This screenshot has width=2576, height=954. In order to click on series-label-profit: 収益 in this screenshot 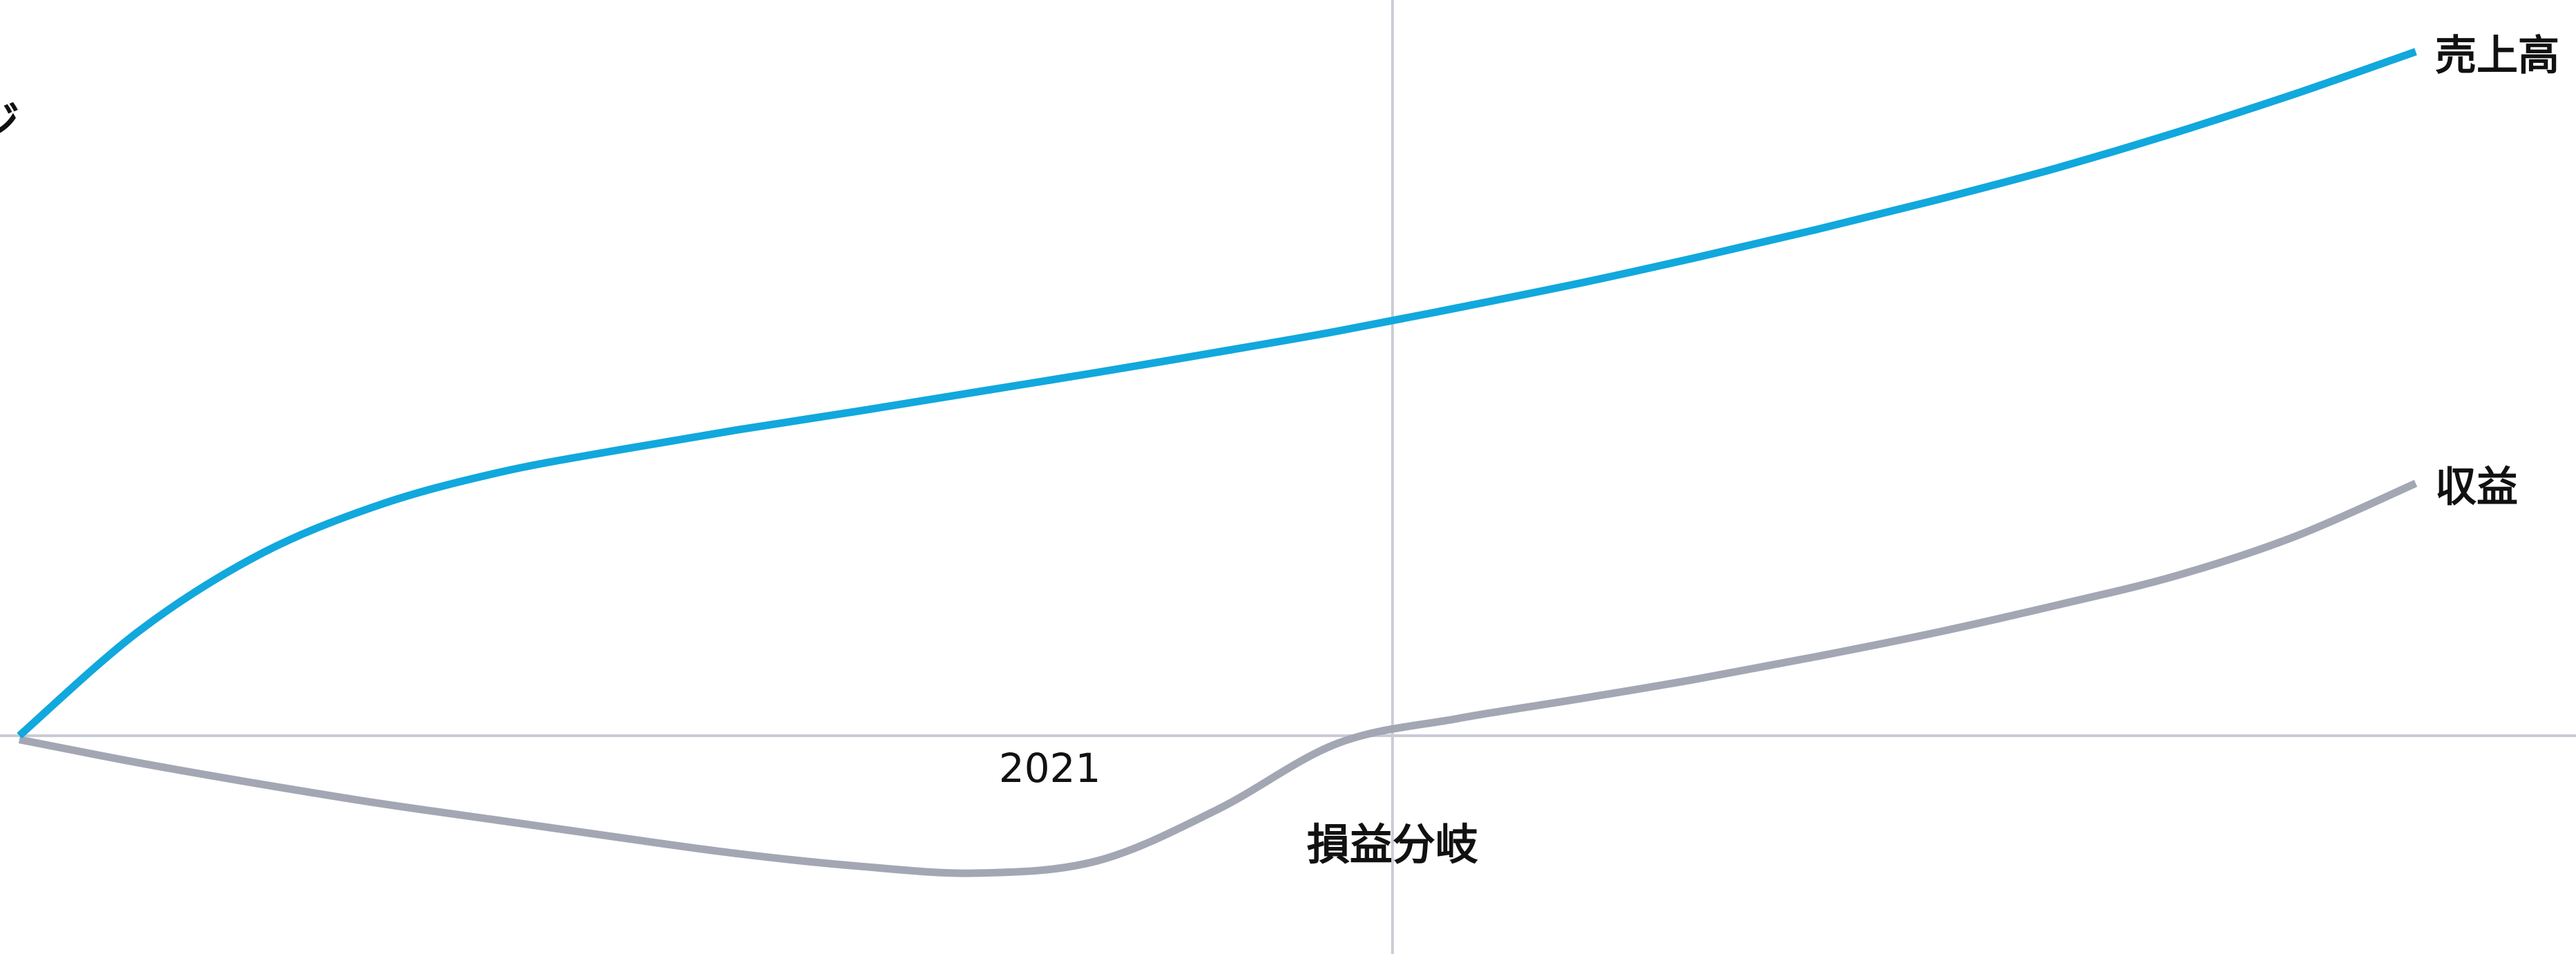, I will do `click(2476, 488)`.